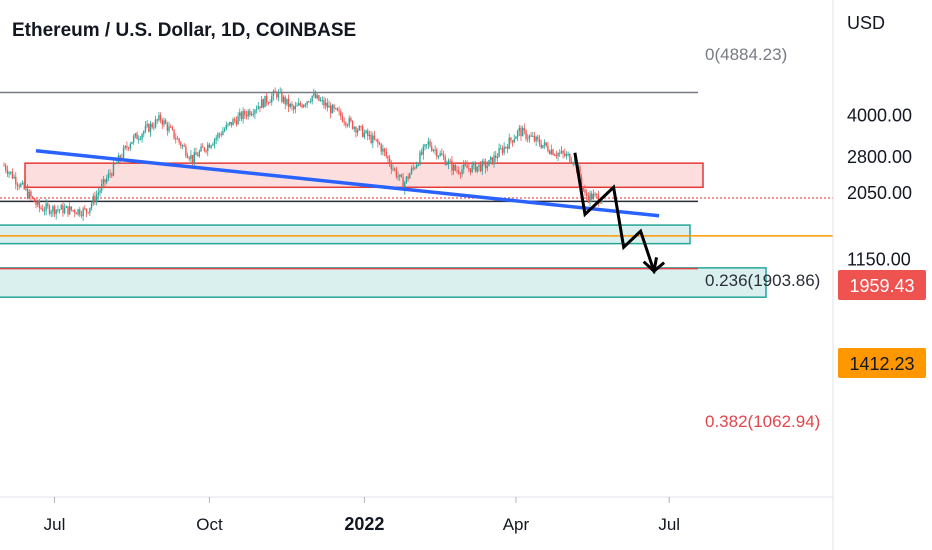 The height and width of the screenshot is (550, 932). I want to click on time-axis: Jul Oct 2022 Apr Jul, so click(362, 515).